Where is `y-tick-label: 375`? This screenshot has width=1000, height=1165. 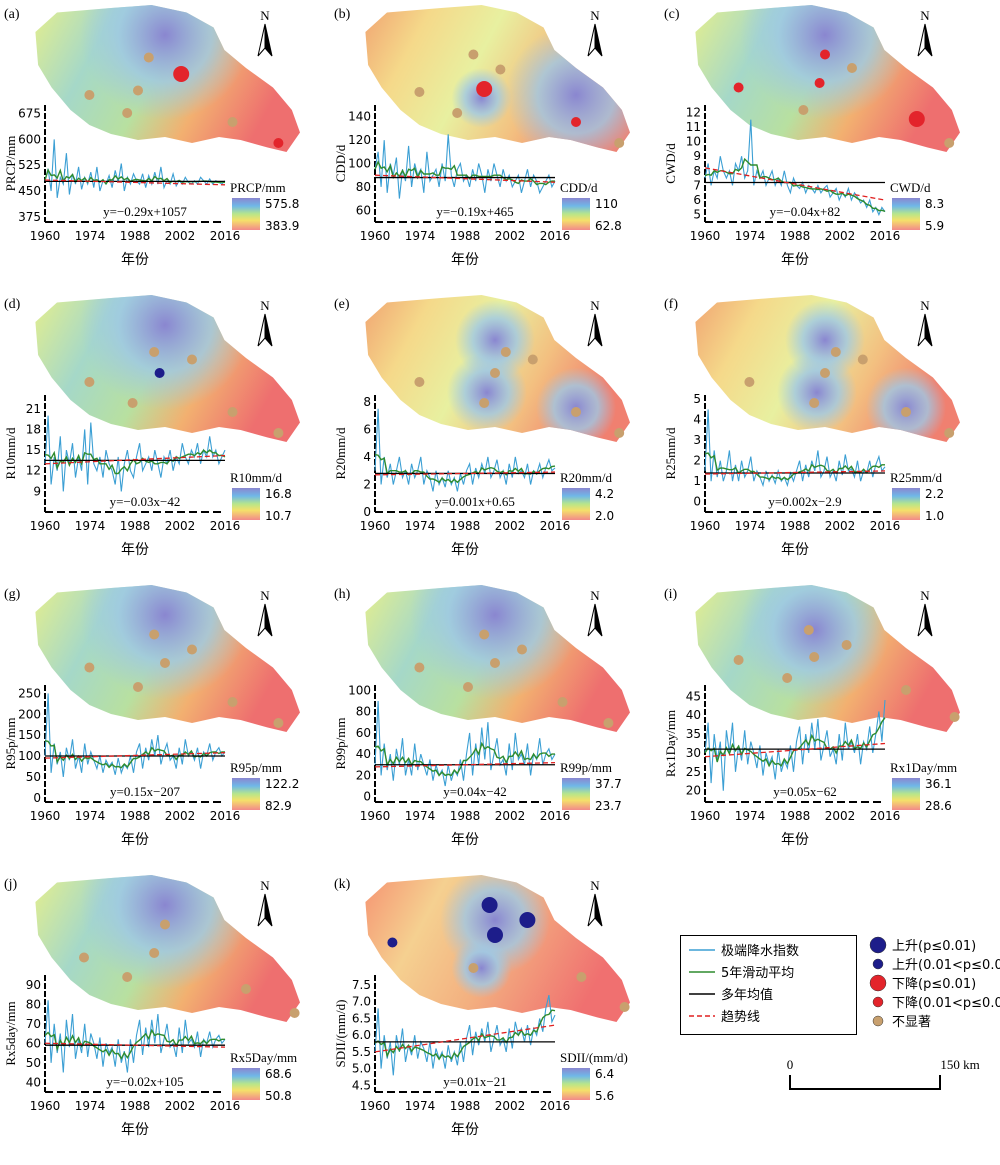
y-tick-label: 375 is located at coordinates (29, 217).